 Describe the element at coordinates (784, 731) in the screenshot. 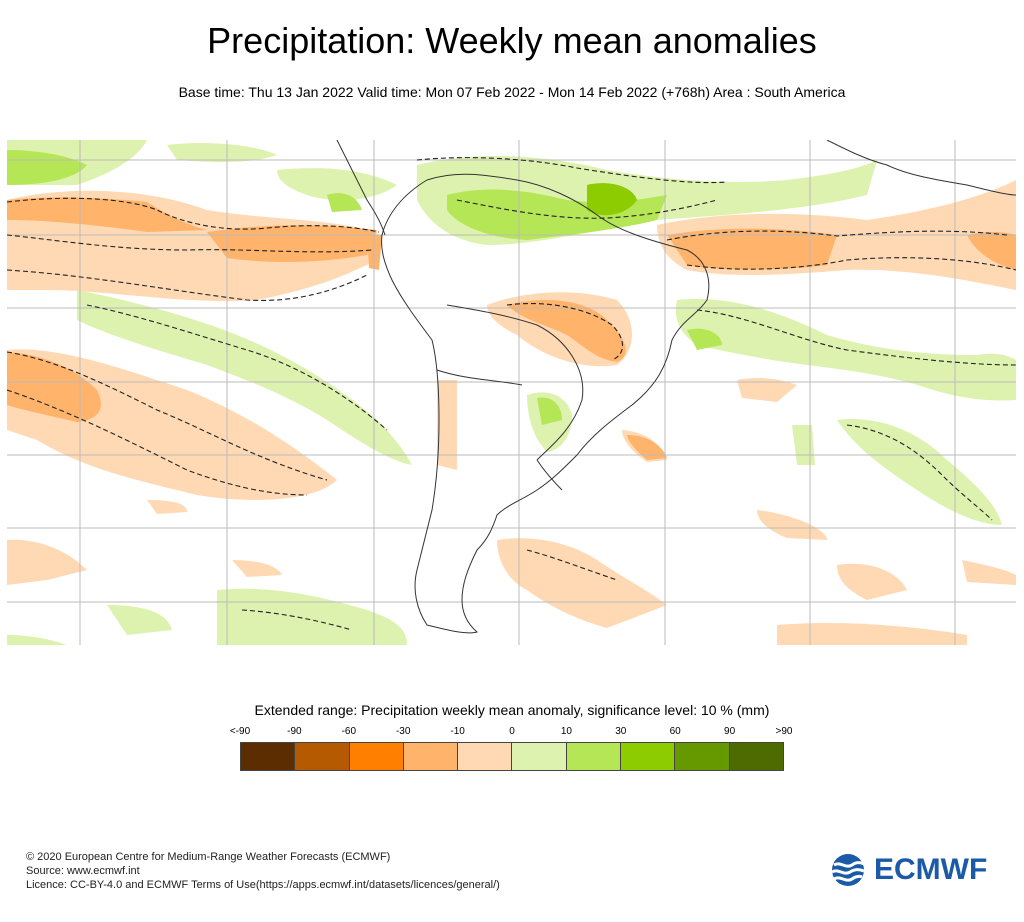

I see `legend-tick-label: >90` at that location.